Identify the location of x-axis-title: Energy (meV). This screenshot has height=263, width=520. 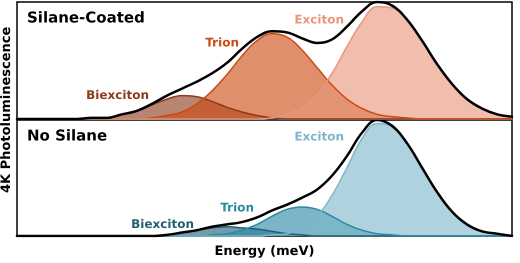
(264, 251).